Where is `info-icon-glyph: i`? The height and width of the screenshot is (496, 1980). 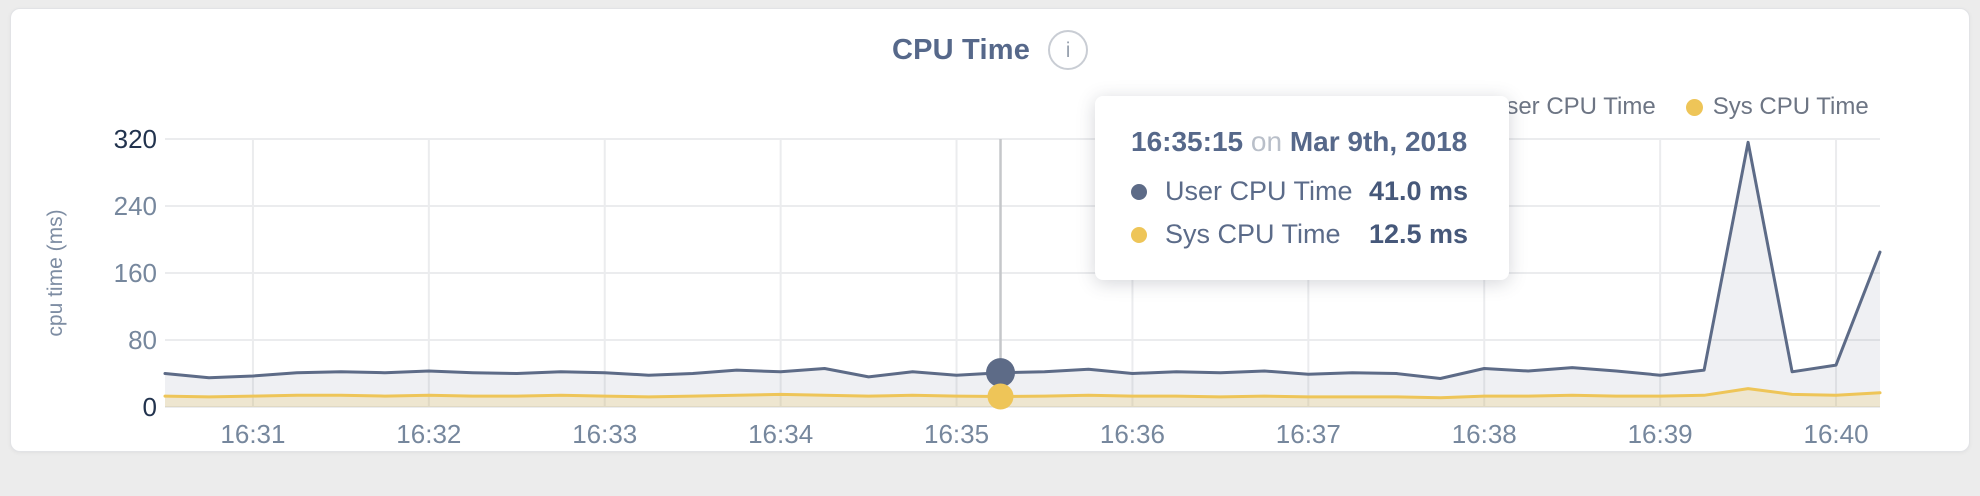
info-icon-glyph: i is located at coordinates (1068, 50).